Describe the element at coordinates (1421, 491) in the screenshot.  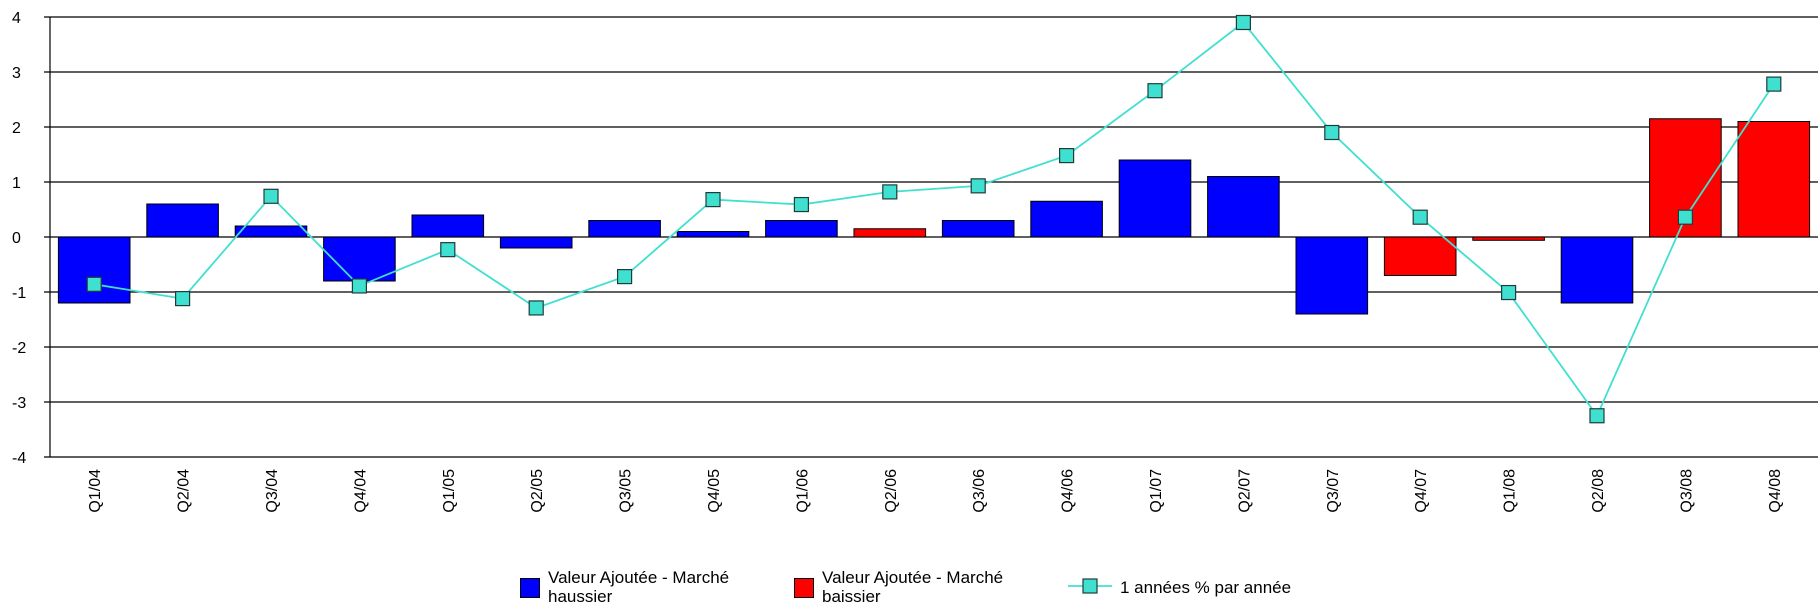
I see `x-tick-label: Q4/07` at that location.